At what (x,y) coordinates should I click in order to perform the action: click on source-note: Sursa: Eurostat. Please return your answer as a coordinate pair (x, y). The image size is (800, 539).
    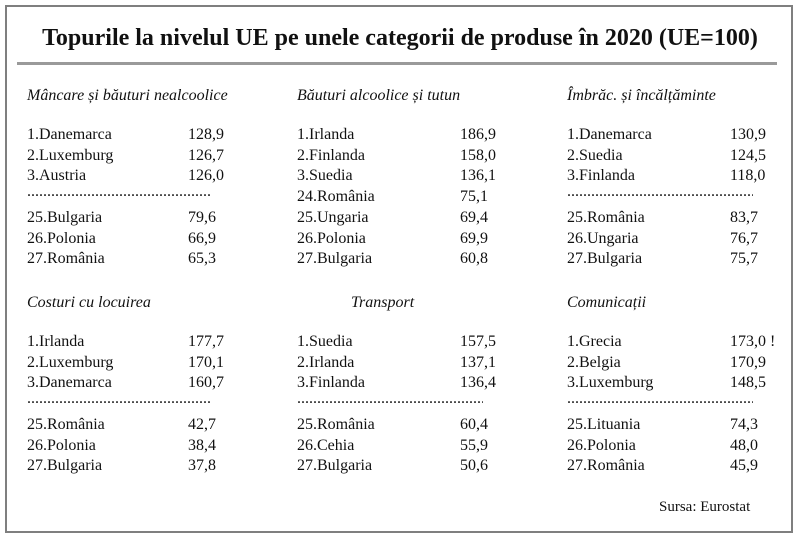
    Looking at the image, I should click on (705, 507).